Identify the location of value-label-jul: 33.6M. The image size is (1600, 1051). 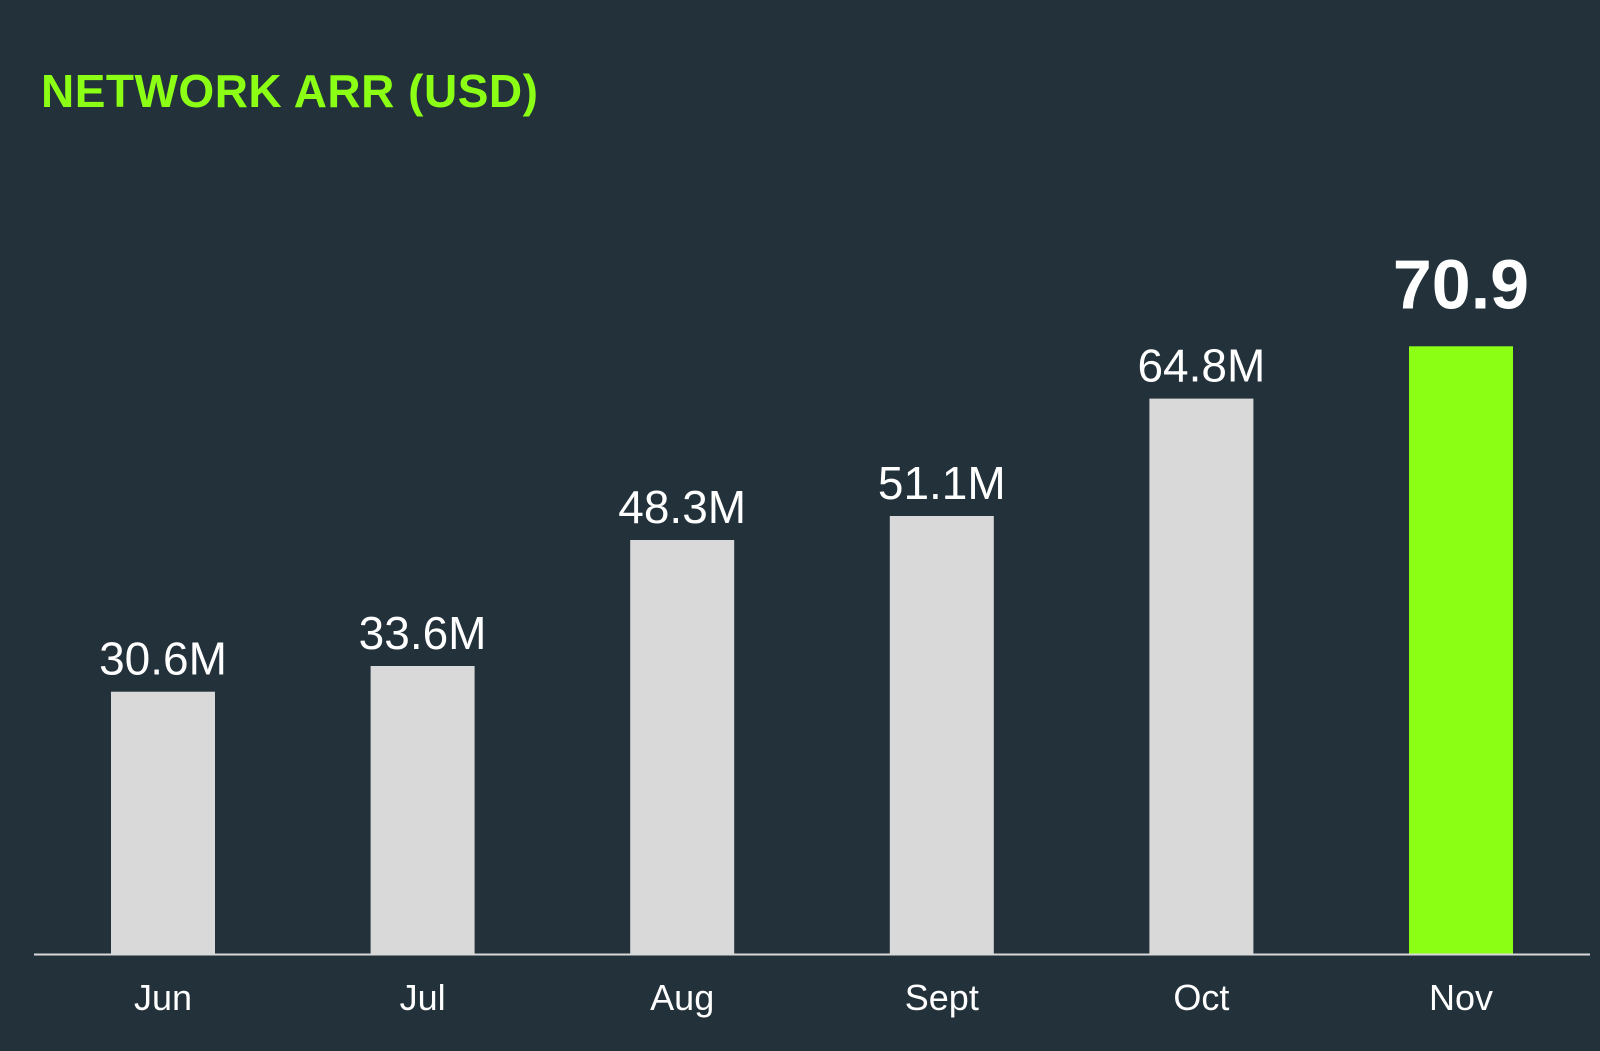
(423, 633).